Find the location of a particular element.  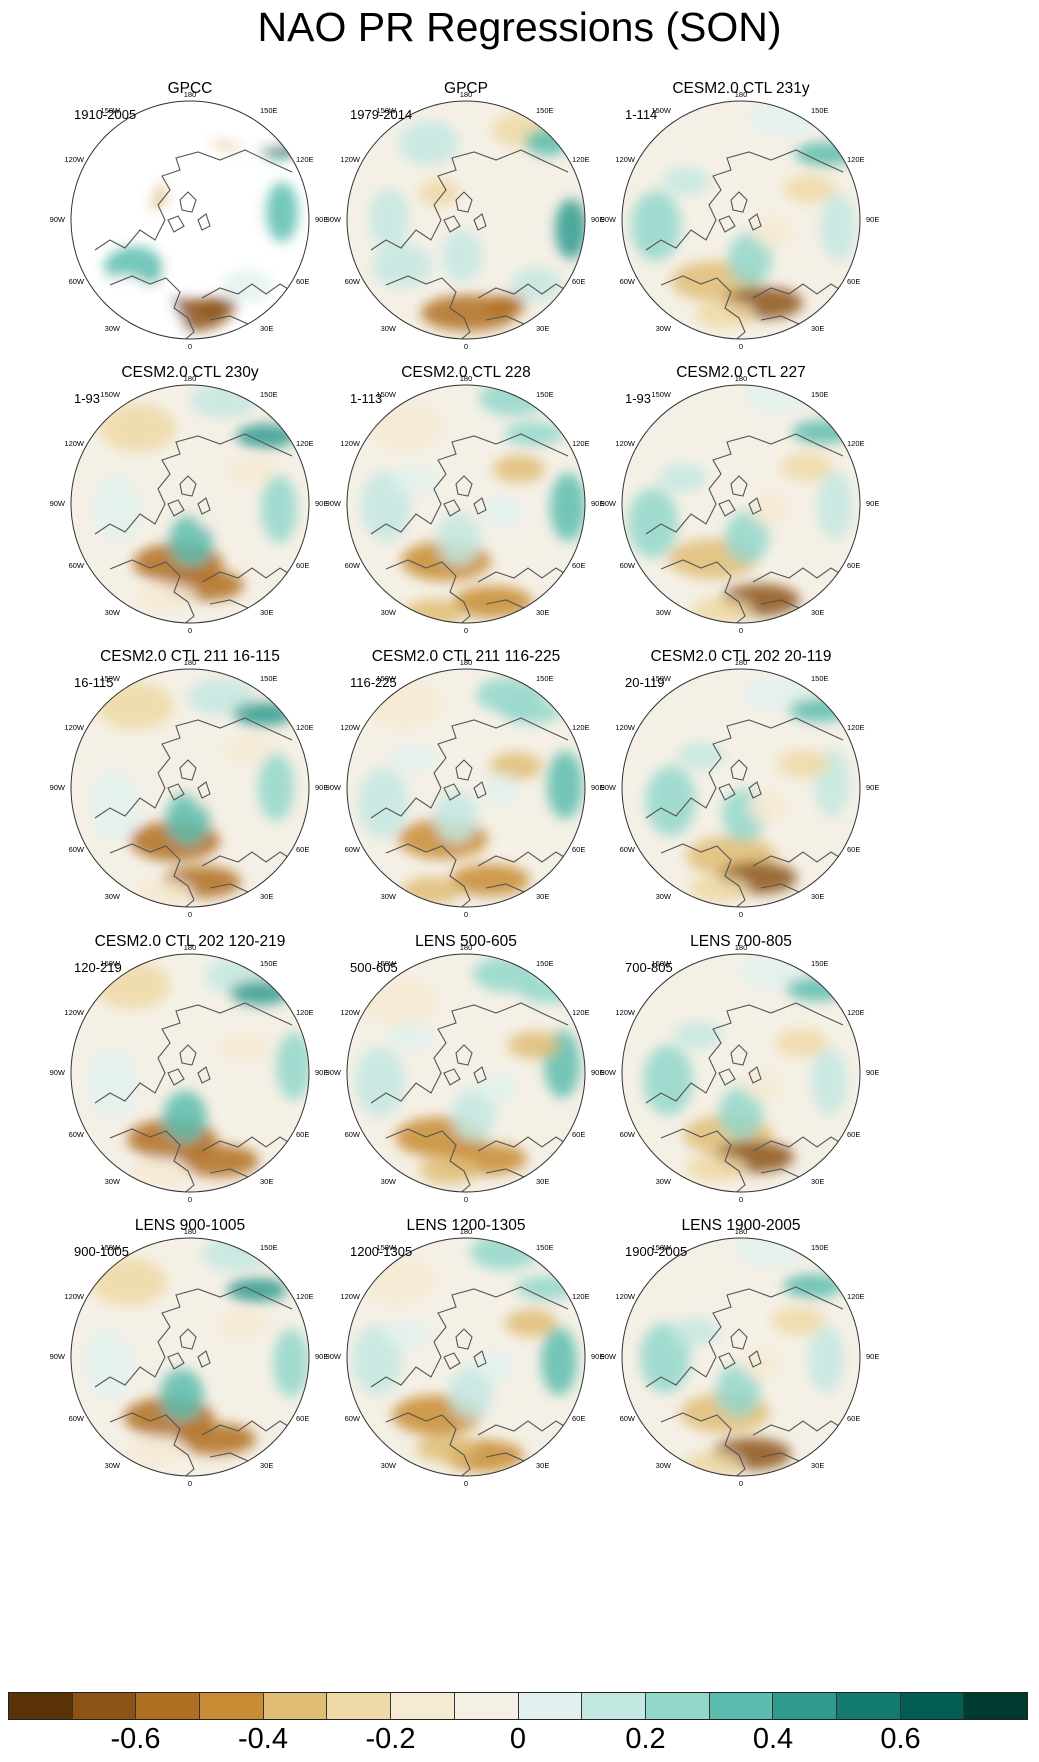

panel-title: LENS 1200-1305 is located at coordinates (466, 1225).